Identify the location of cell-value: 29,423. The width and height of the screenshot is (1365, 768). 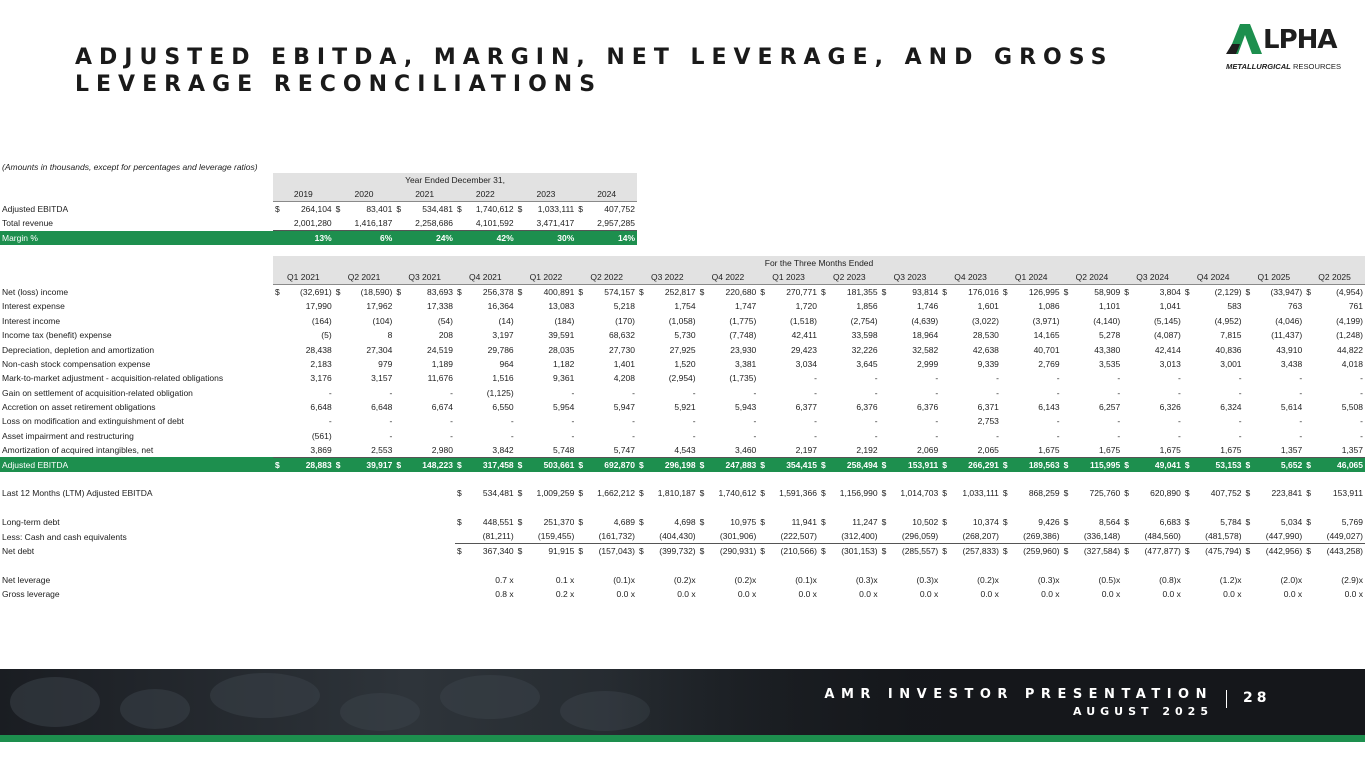
(803, 349).